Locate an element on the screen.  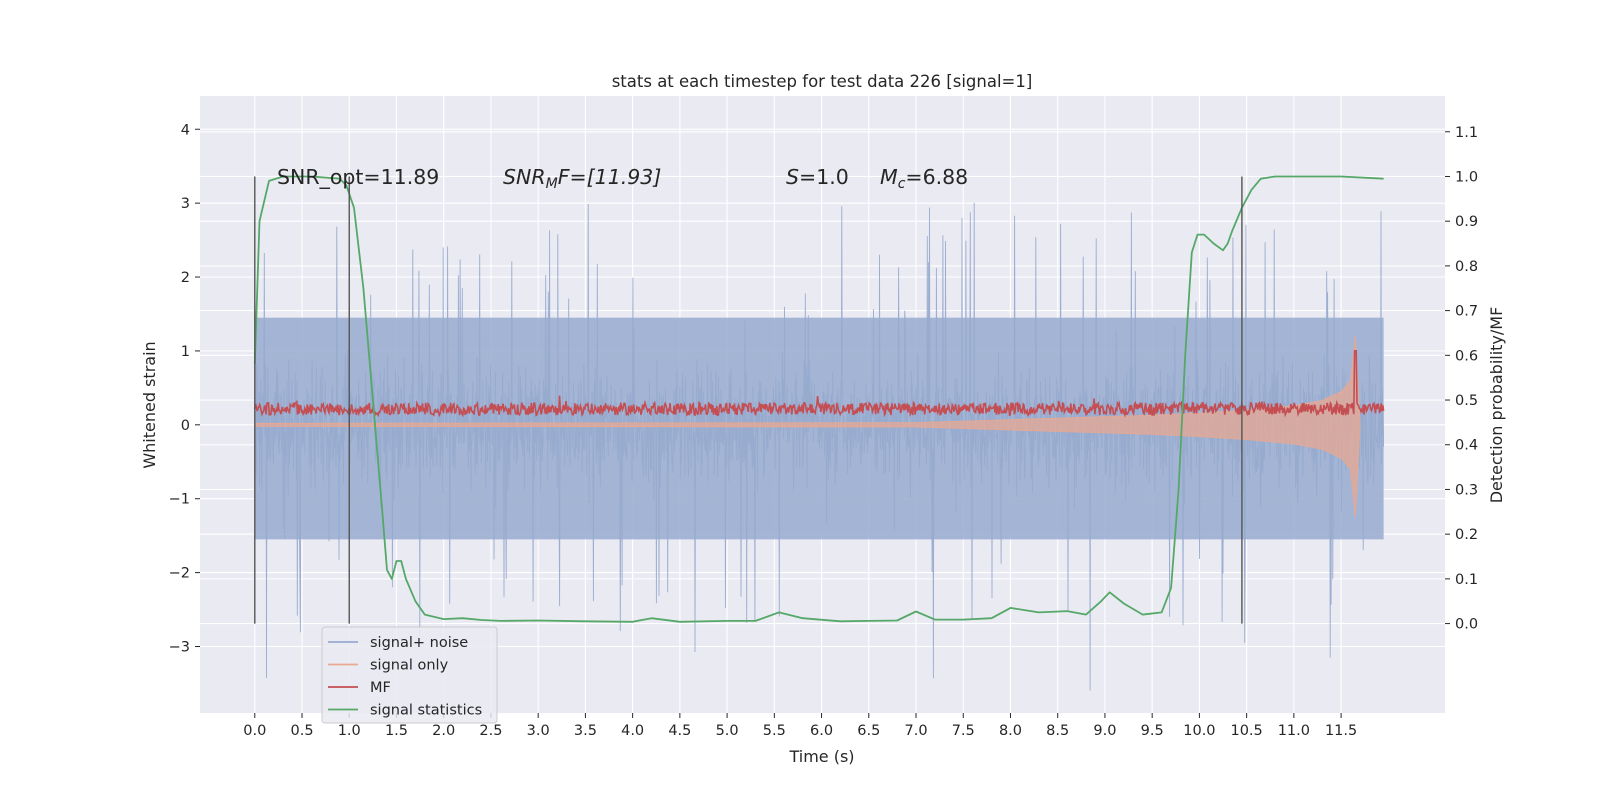
y-right-tick-label: 1.1 is located at coordinates (1466, 133).